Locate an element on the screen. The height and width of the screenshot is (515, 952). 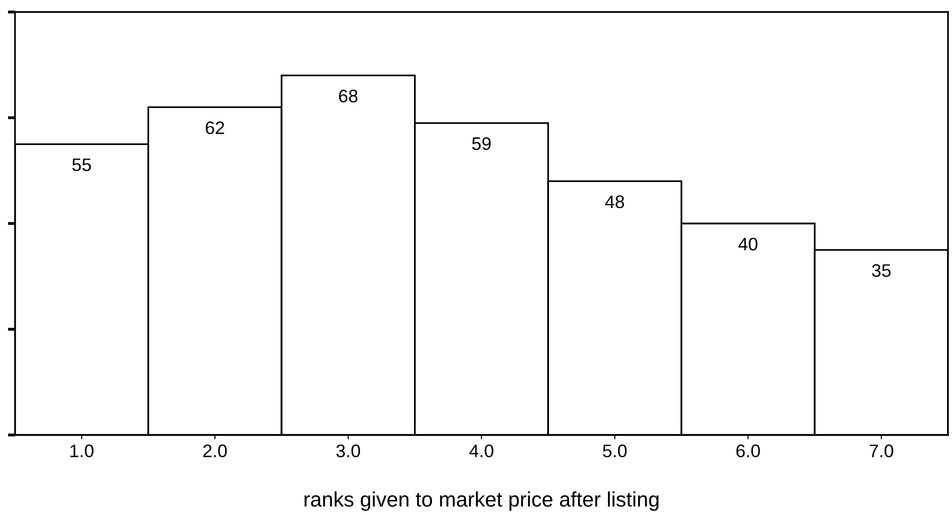
x-tick-label: 6.0 is located at coordinates (748, 451).